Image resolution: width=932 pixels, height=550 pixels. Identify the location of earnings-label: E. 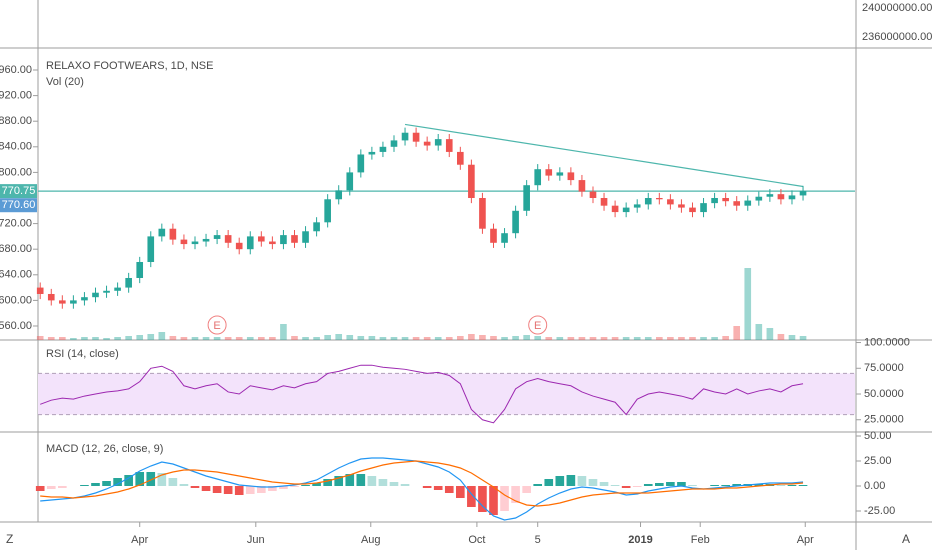
(216, 326).